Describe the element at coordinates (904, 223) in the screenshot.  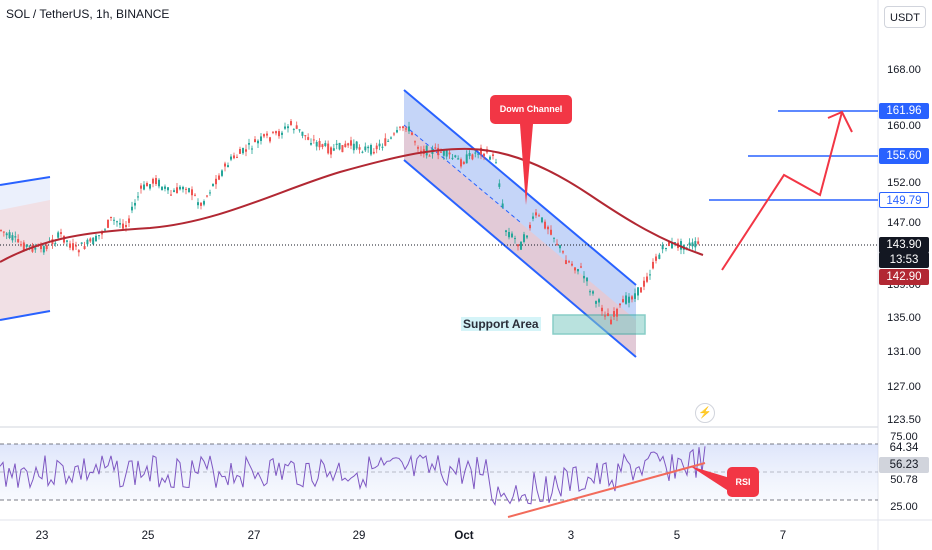
I see `price-tick: 147.00` at that location.